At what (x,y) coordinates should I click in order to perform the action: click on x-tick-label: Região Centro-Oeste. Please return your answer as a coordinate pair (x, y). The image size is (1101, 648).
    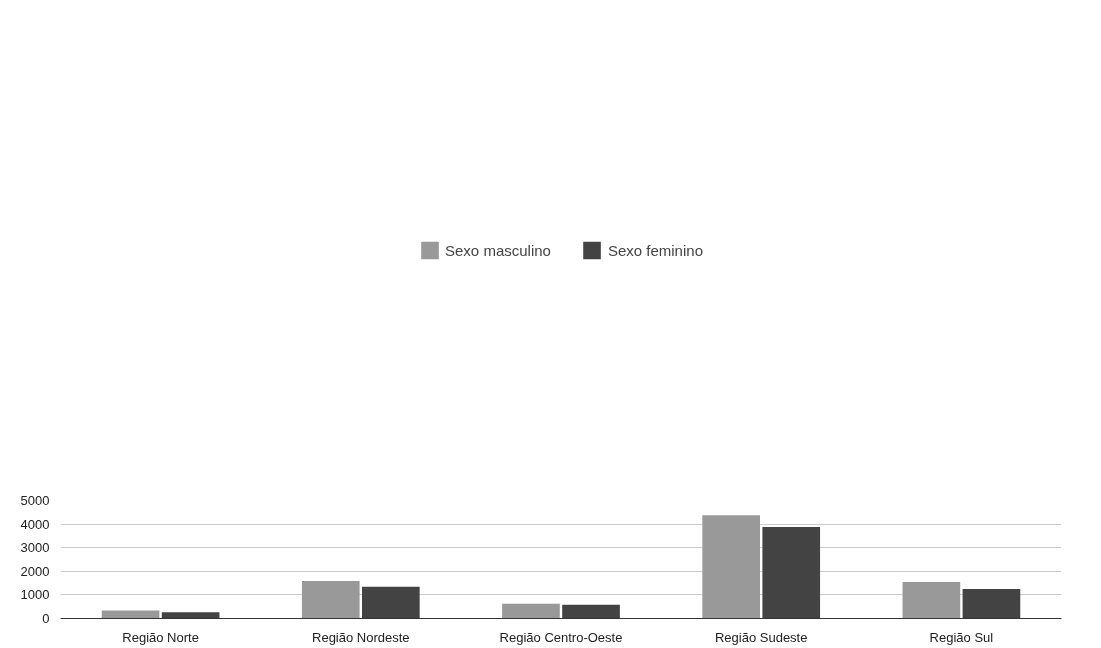
    Looking at the image, I should click on (561, 637).